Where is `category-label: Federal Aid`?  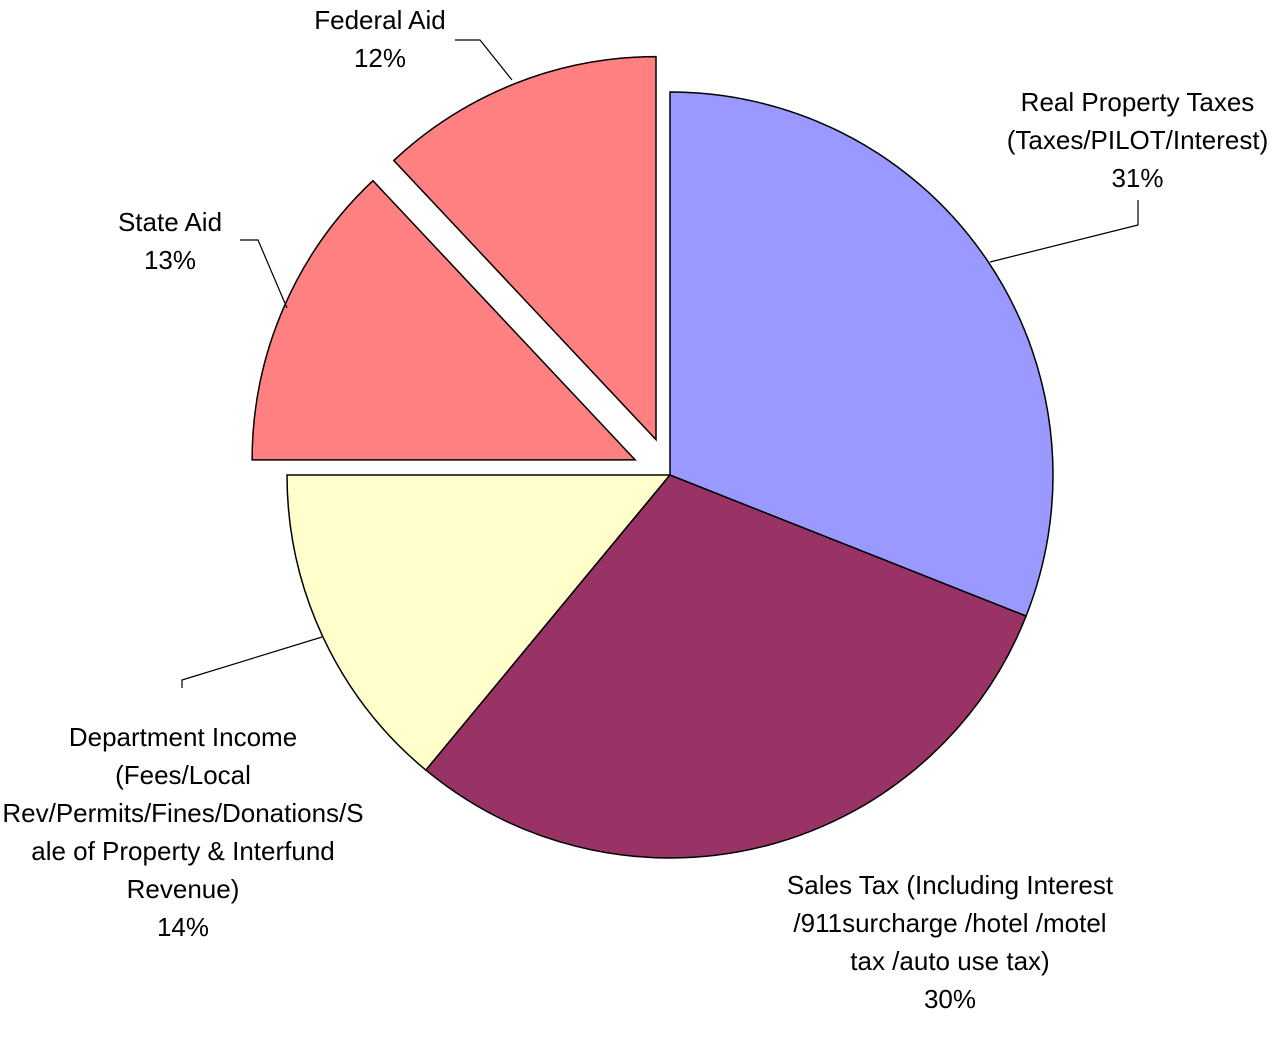 category-label: Federal Aid is located at coordinates (380, 20).